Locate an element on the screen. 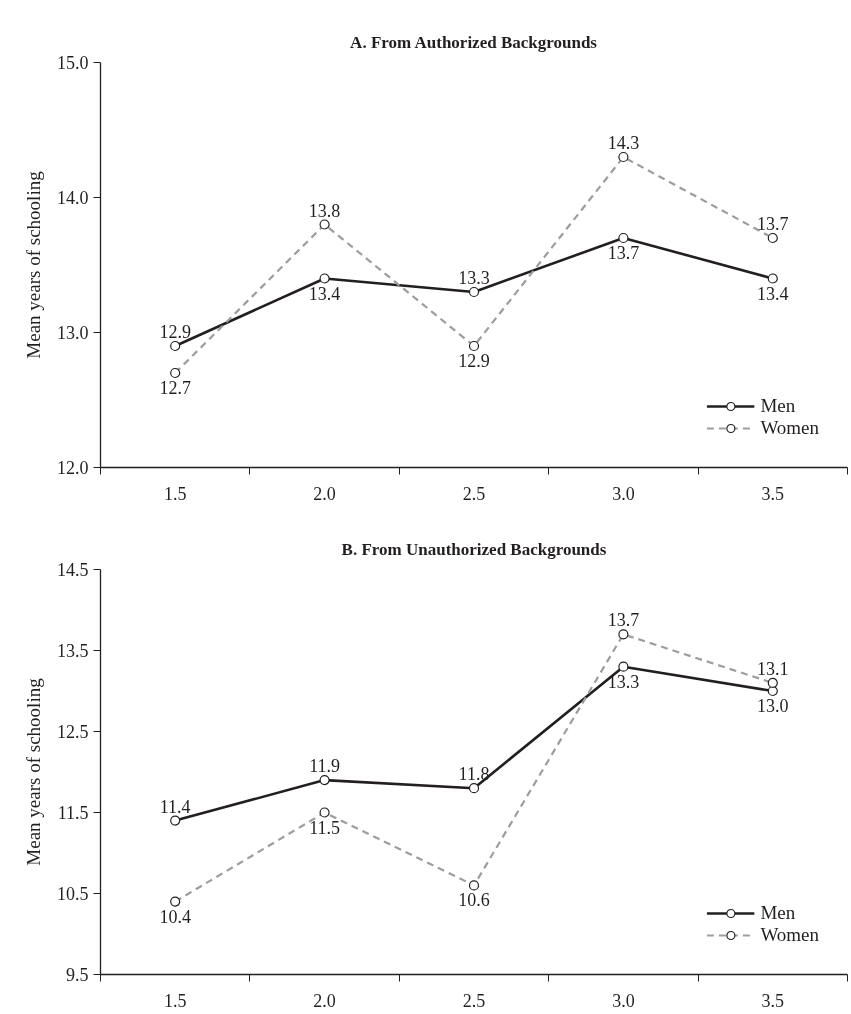 This screenshot has width=851, height=1014. data-label: 13.0 is located at coordinates (773, 706).